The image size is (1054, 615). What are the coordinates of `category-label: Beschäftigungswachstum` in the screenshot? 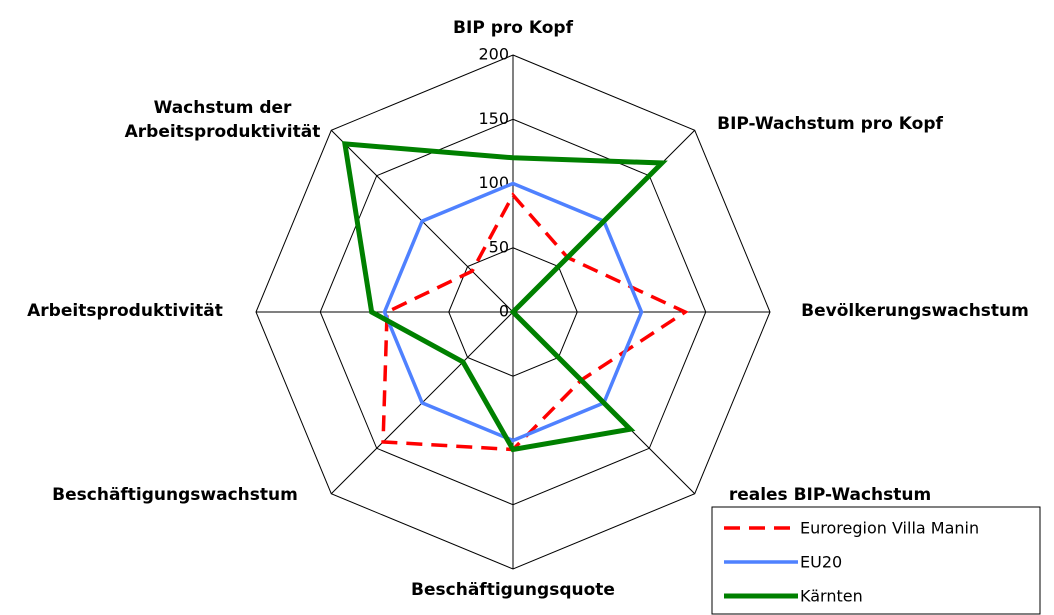 It's located at (175, 495).